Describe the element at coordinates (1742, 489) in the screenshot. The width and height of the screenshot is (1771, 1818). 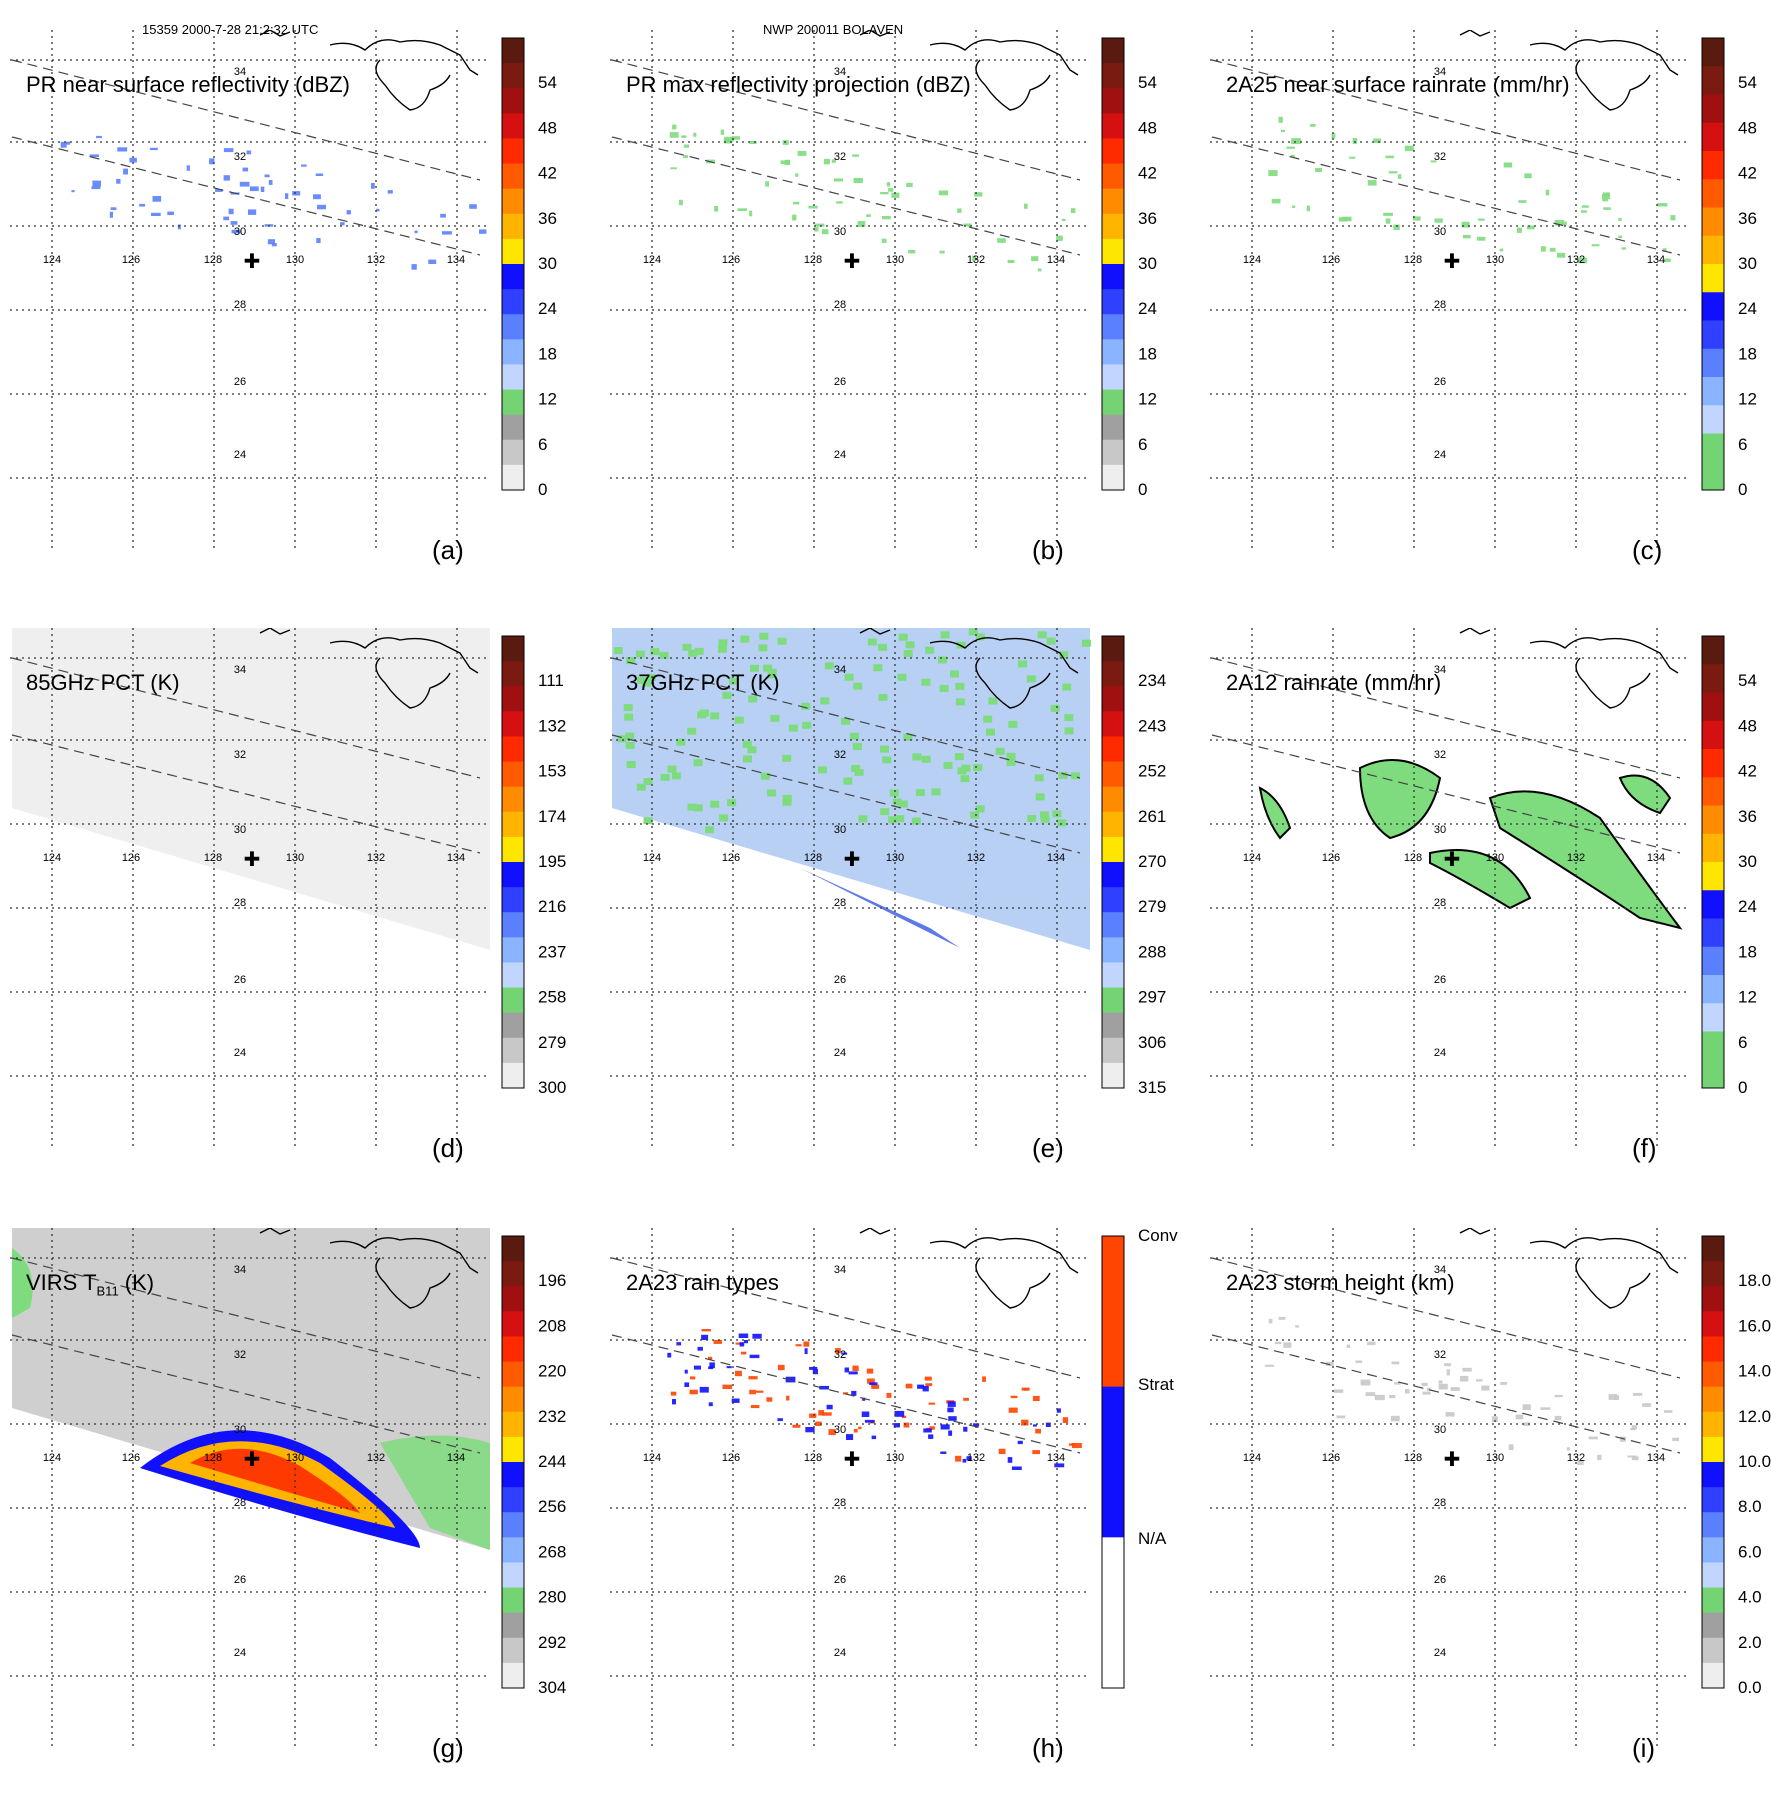
I see `colorbar-tick-label: 0` at that location.